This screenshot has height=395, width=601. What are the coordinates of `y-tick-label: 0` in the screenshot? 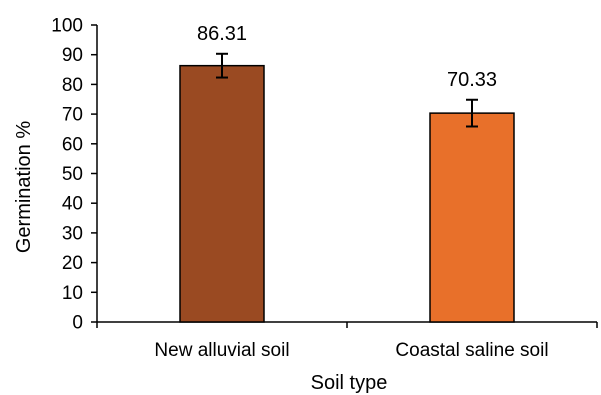 It's located at (77, 323).